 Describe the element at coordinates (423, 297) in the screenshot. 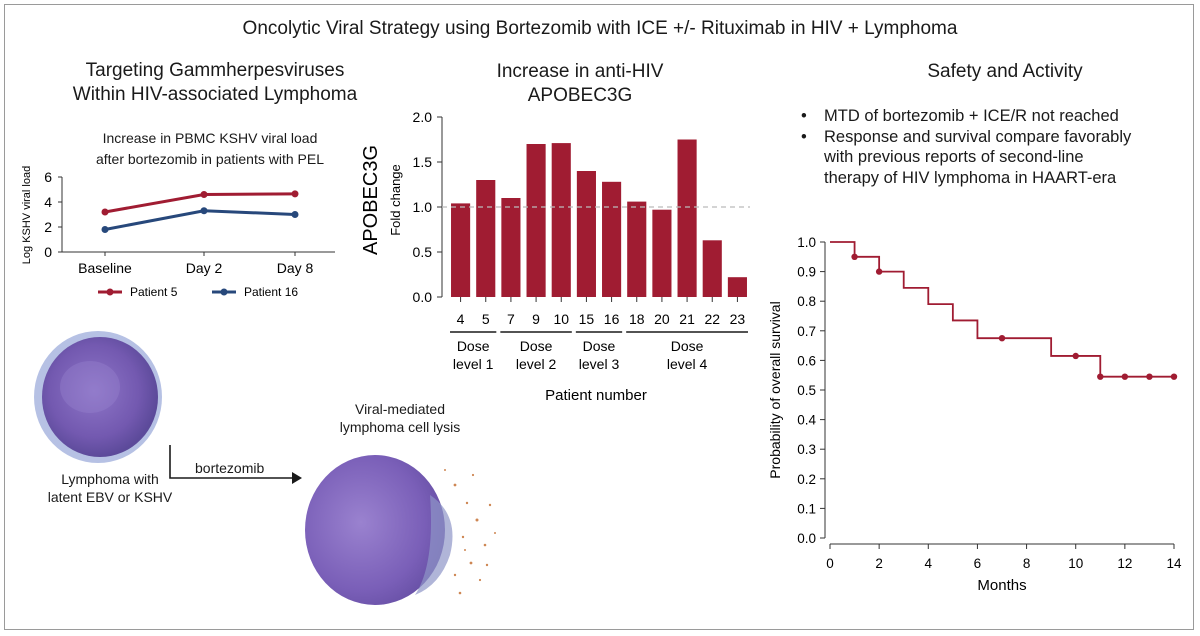

I see `apobec-y-tick-label: 0.0` at that location.